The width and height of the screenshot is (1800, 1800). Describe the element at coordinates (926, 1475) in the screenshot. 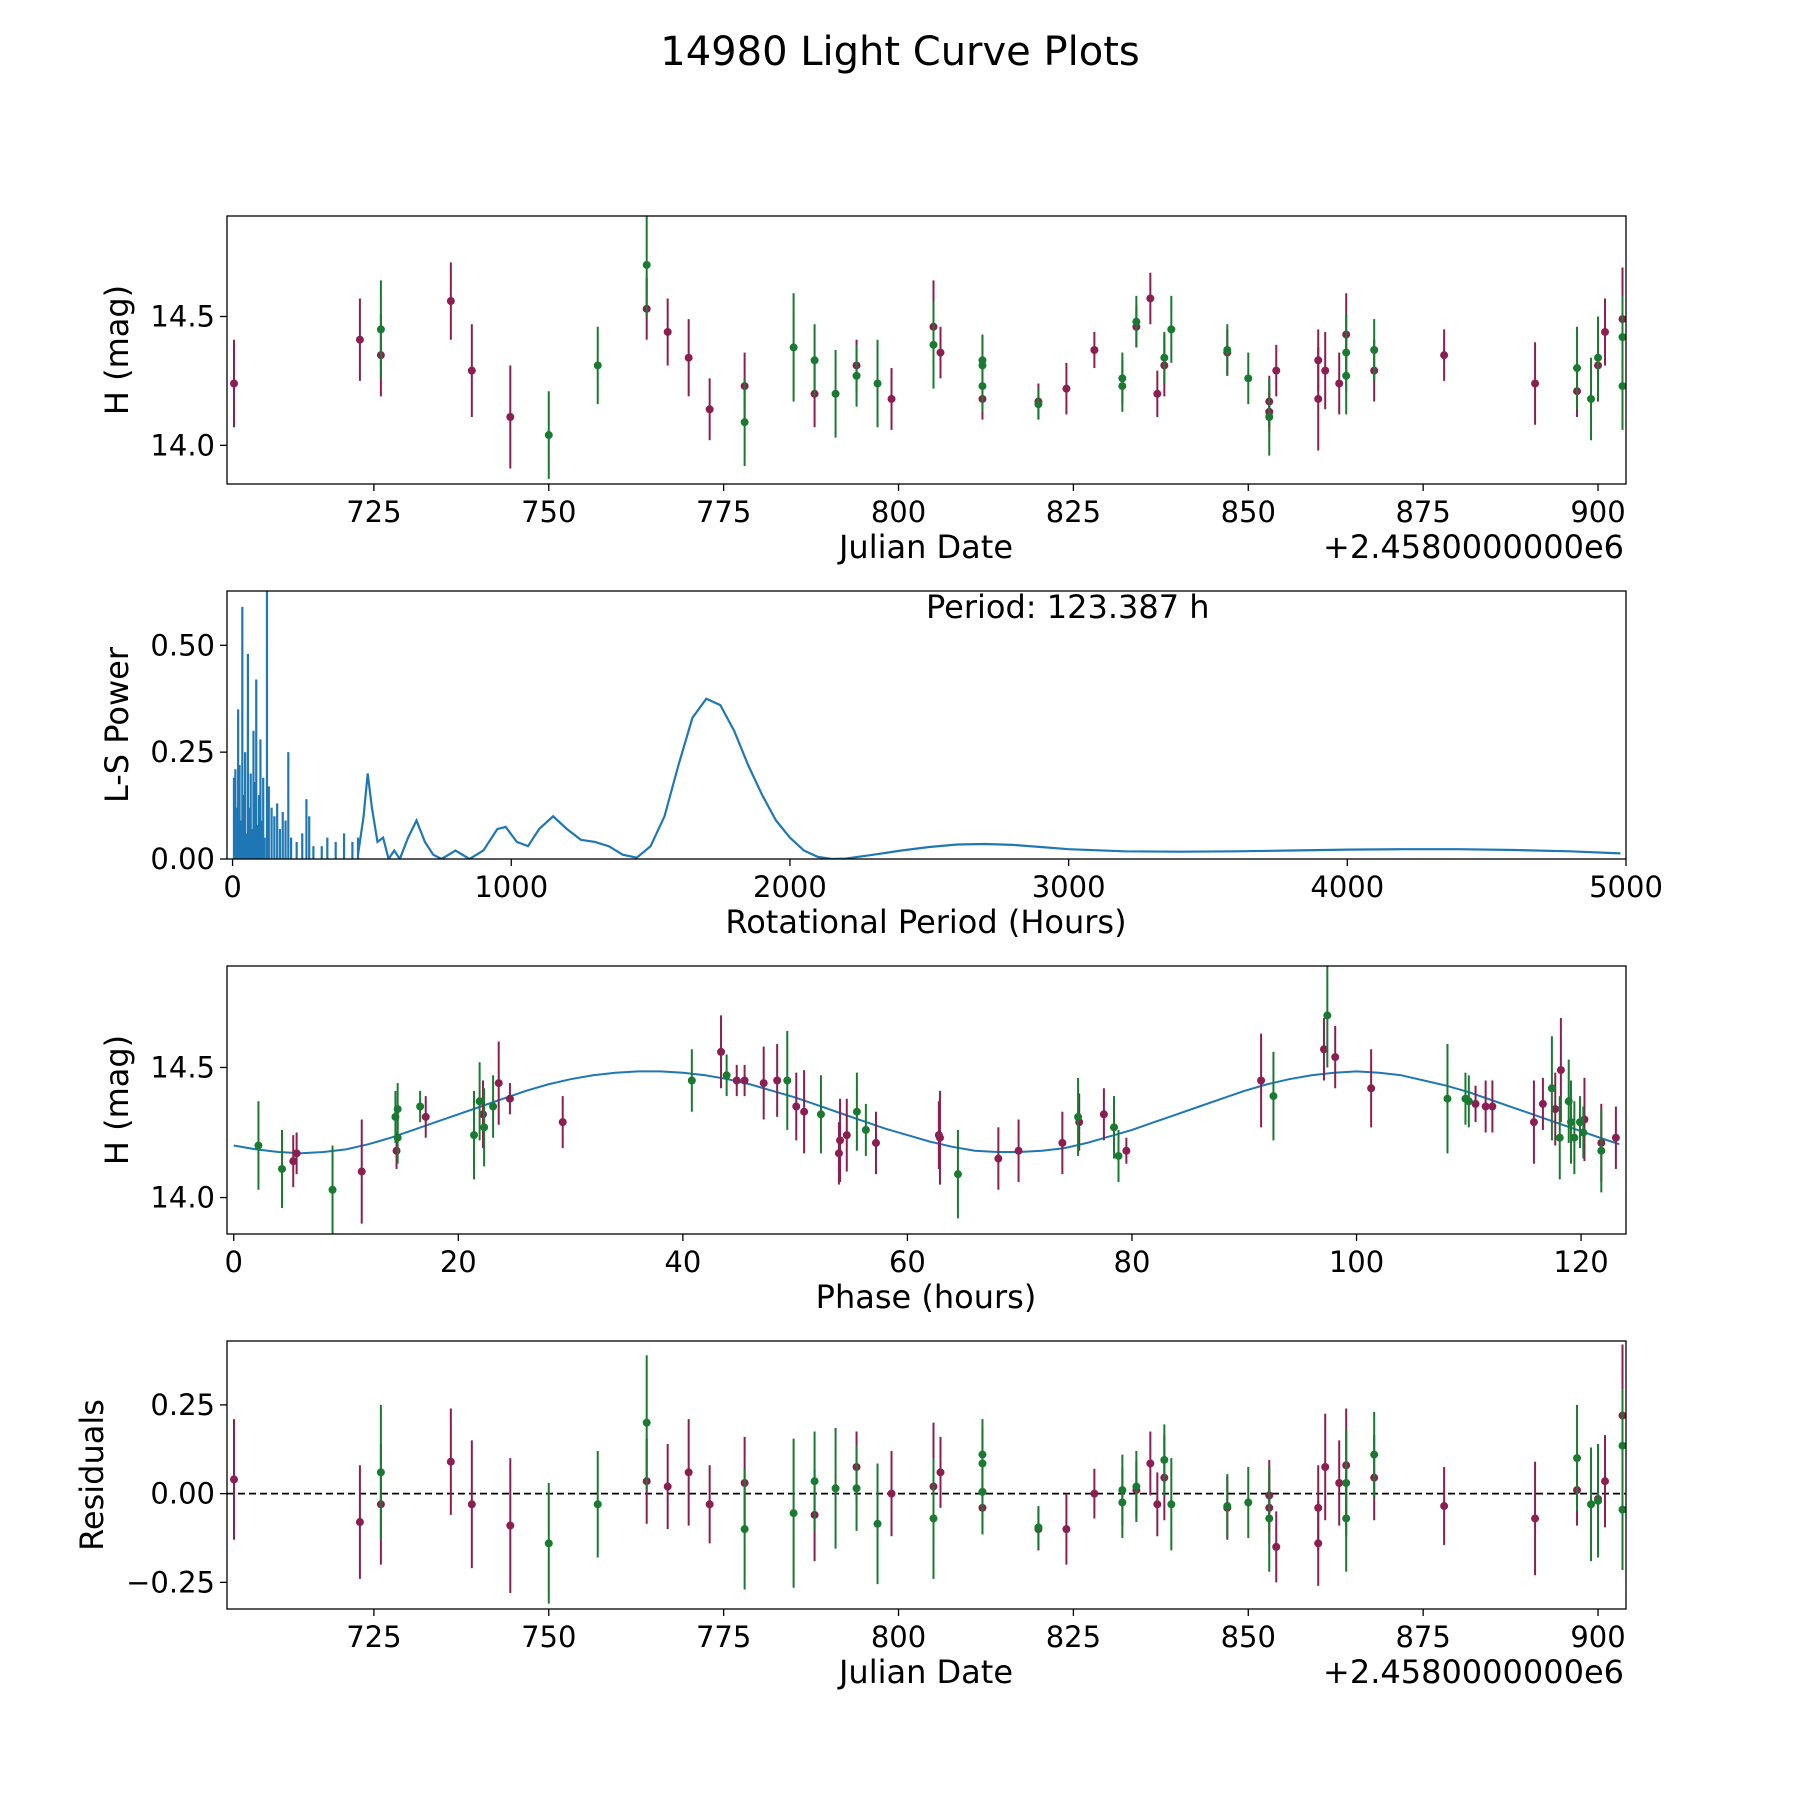

I see `residuals-frame` at that location.